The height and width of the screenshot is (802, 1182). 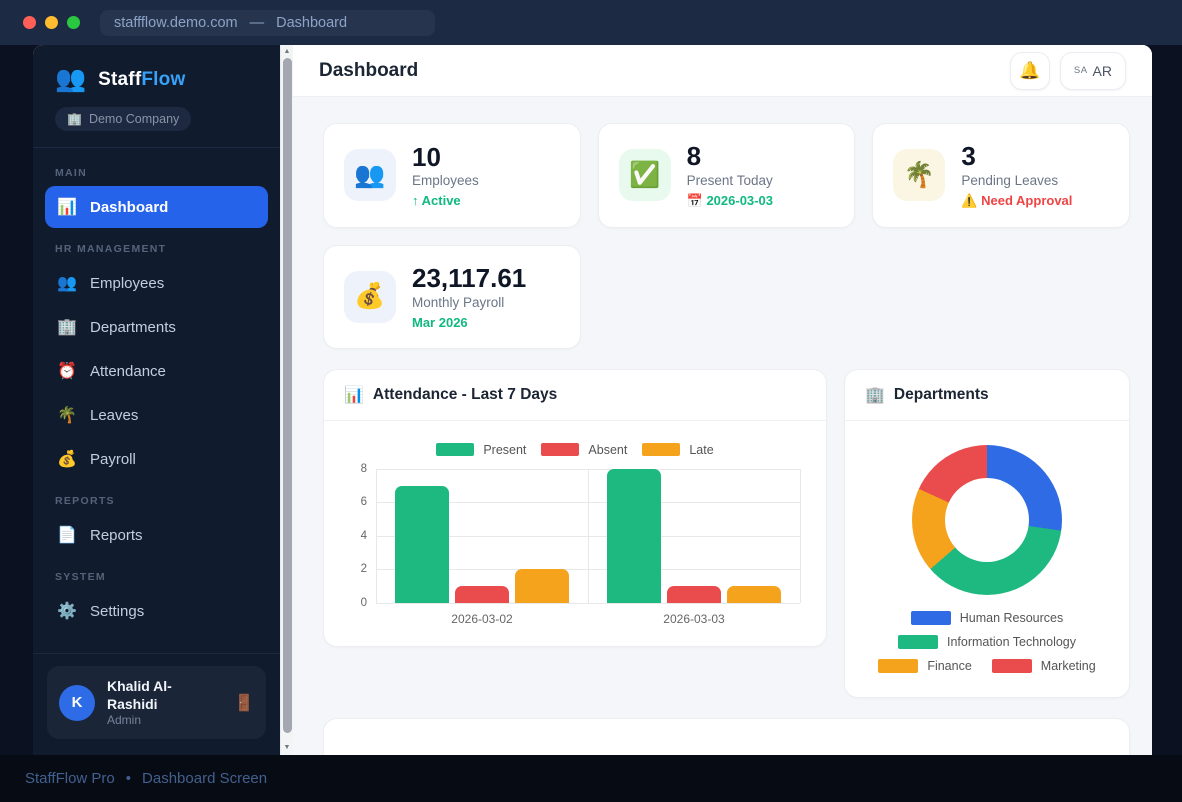 What do you see at coordinates (124, 720) in the screenshot?
I see `user-role: Admin` at bounding box center [124, 720].